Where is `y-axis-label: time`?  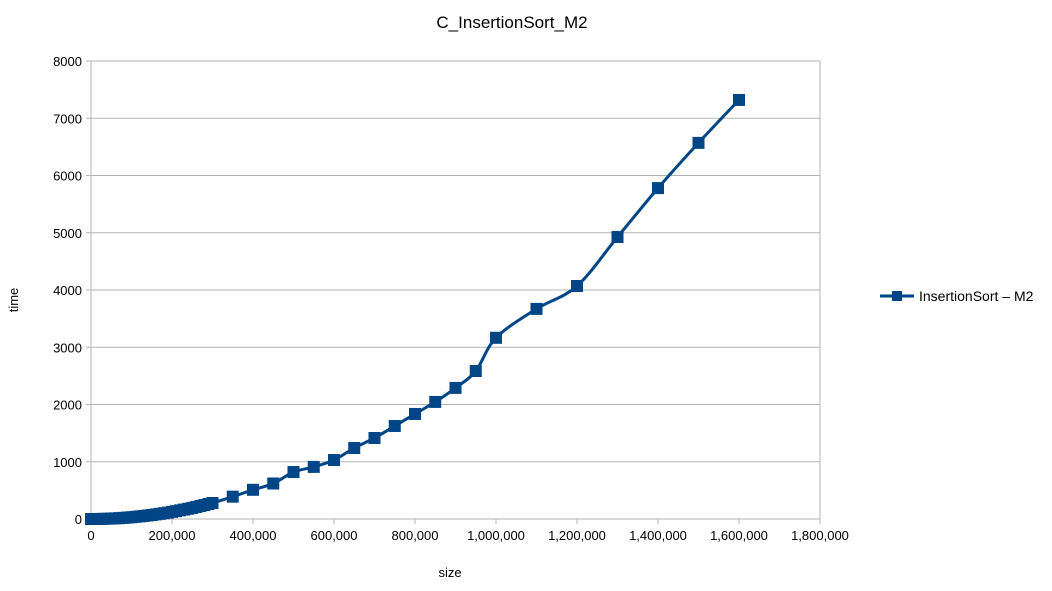
y-axis-label: time is located at coordinates (13, 300).